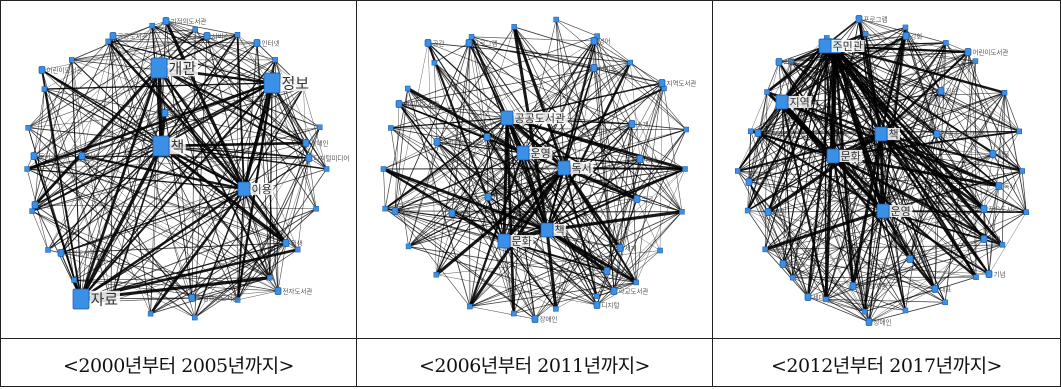 The image size is (1061, 389). I want to click on network-node-label: 시설, so click(779, 212).